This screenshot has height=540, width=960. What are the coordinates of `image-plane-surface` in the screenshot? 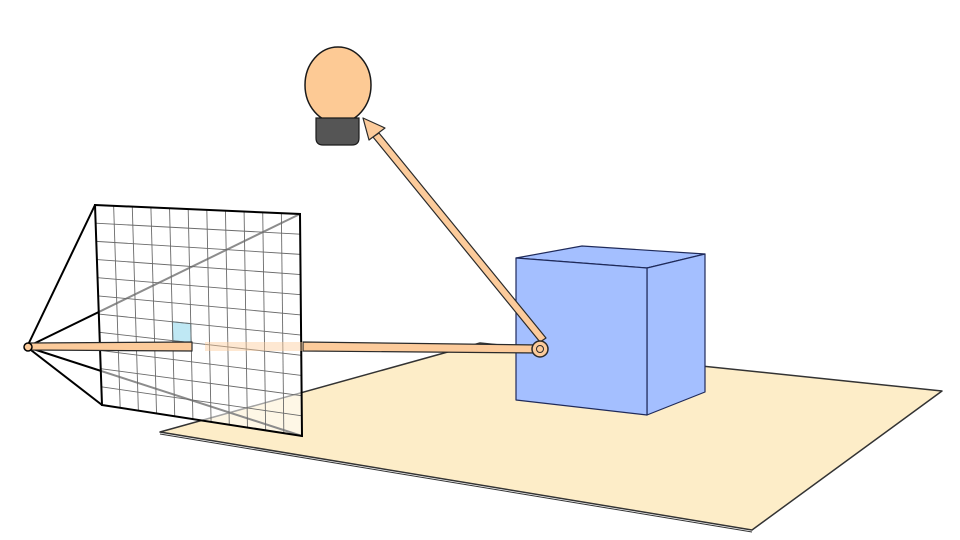 It's located at (198, 320).